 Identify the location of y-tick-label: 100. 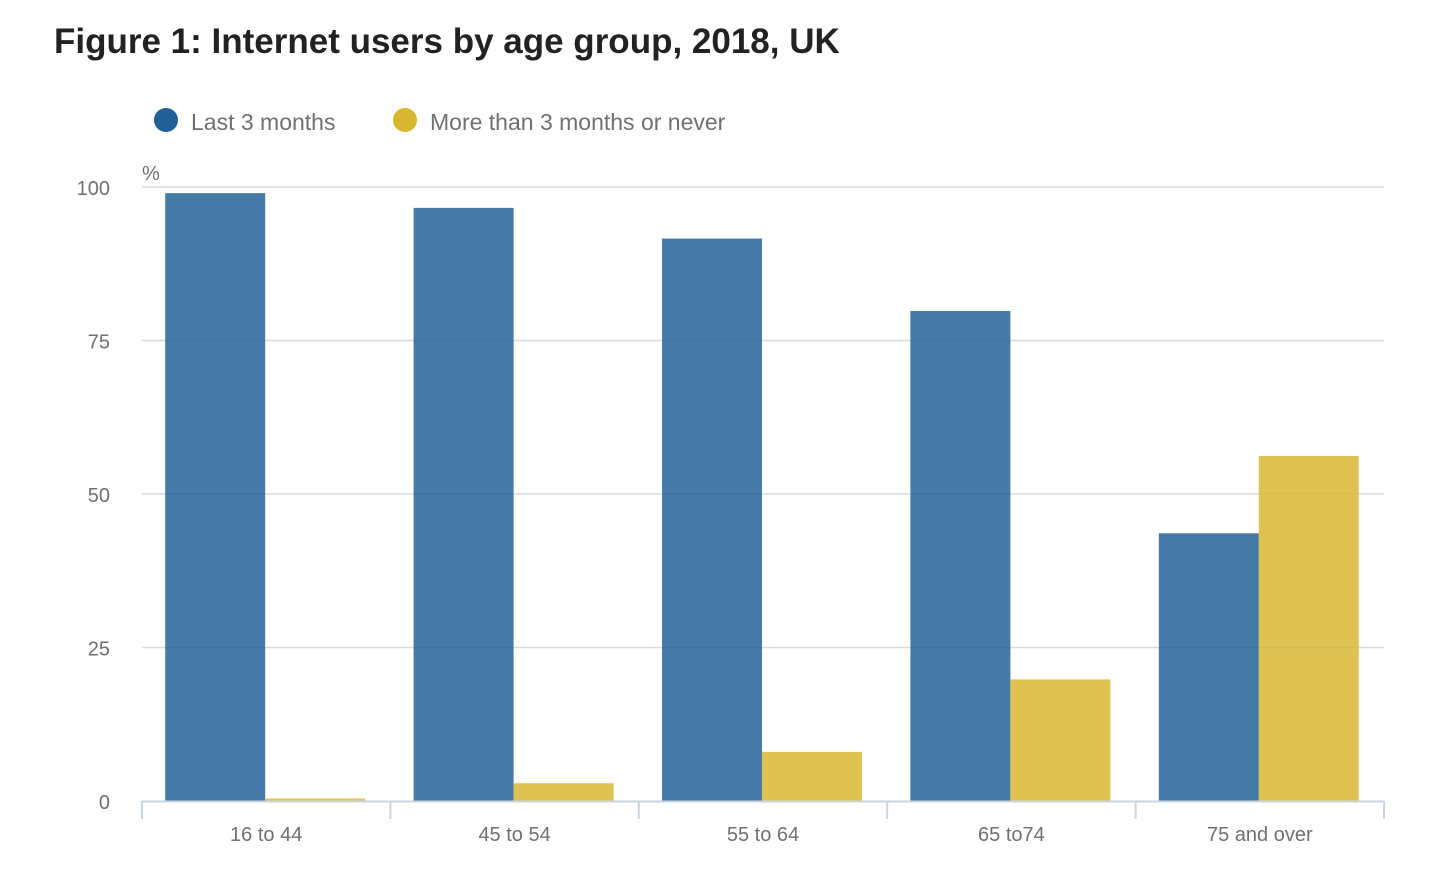
(93, 189).